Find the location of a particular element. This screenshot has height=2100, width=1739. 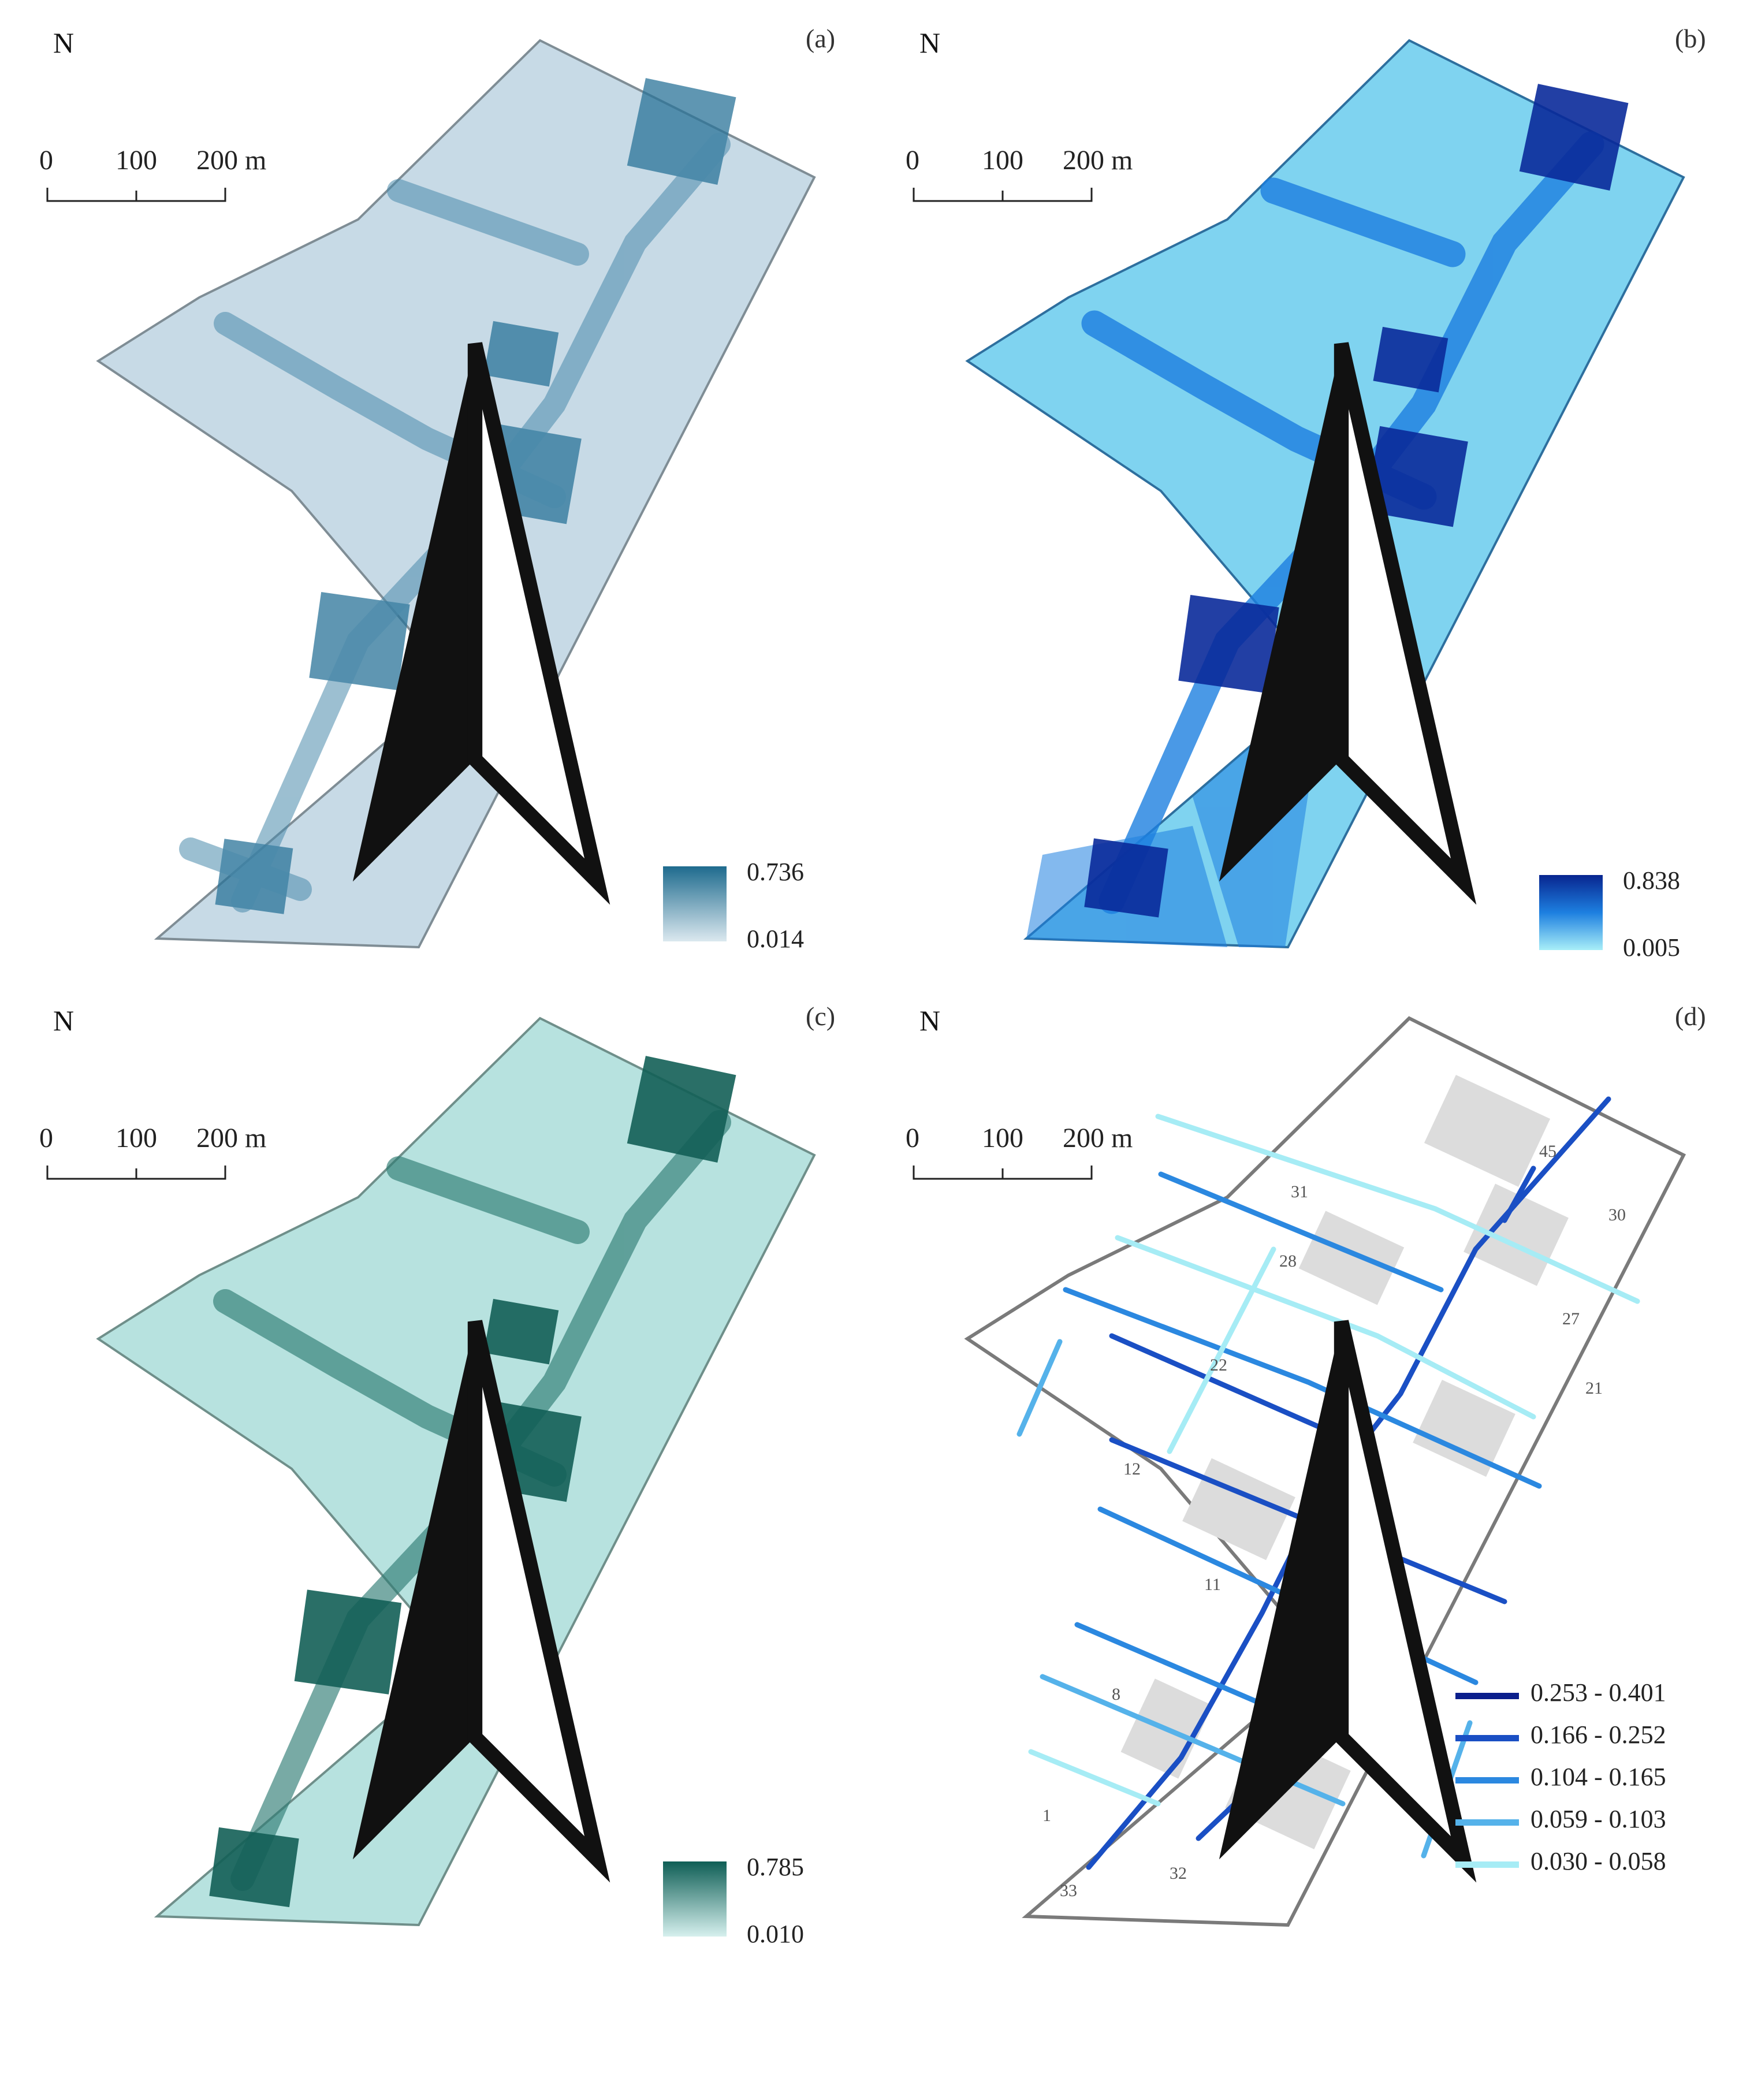

legend-d-label: 0.104 - 0.165 is located at coordinates (1598, 1777).